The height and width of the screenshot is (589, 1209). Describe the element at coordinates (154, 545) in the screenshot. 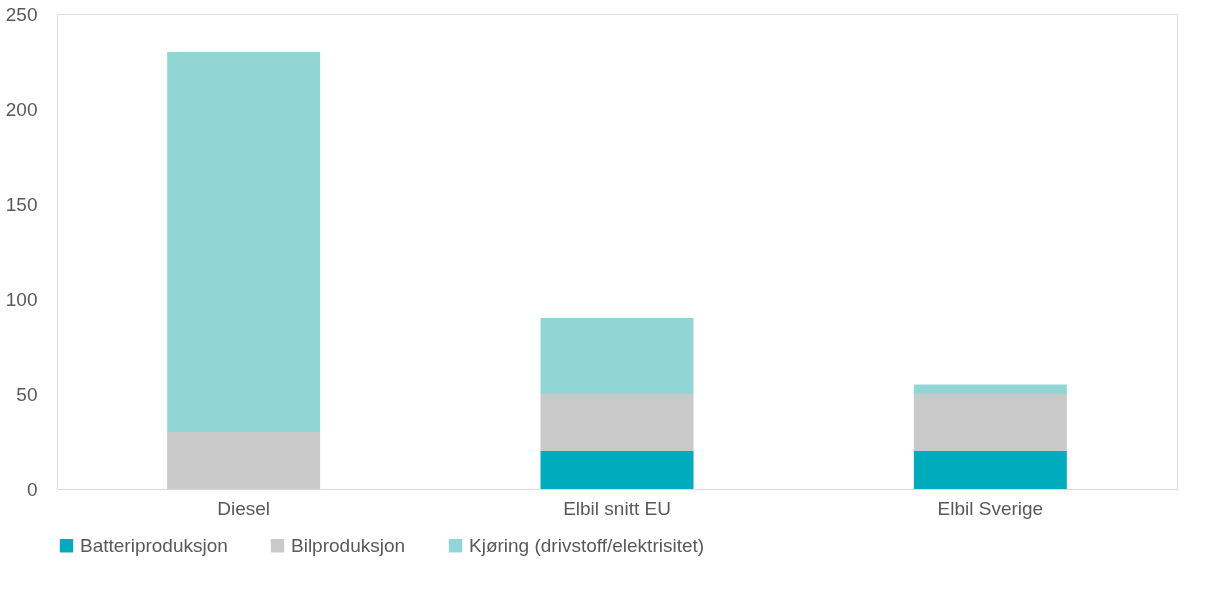

I see `legend-label: Batteriproduksjon` at that location.